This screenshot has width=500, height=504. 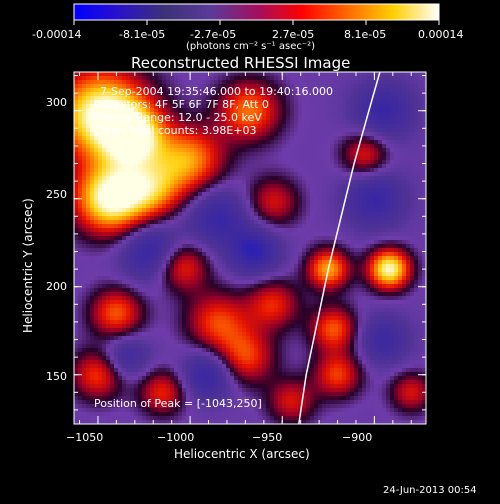 What do you see at coordinates (256, 12) in the screenshot?
I see `colorbar` at bounding box center [256, 12].